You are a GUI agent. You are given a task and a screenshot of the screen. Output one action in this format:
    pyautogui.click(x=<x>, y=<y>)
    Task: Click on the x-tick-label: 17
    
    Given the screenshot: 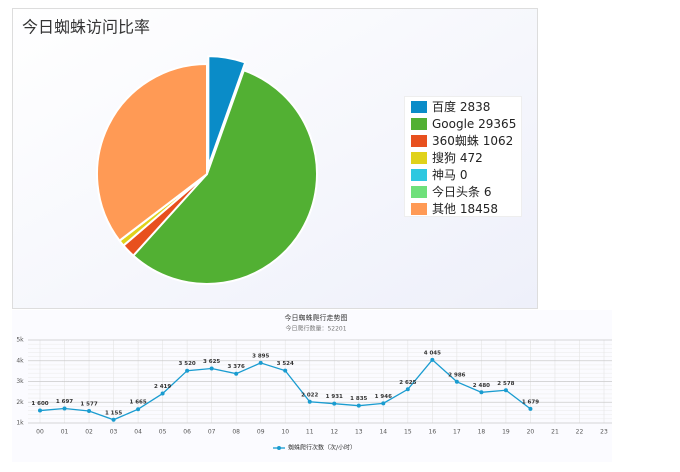 What is the action you would take?
    pyautogui.click(x=457, y=432)
    